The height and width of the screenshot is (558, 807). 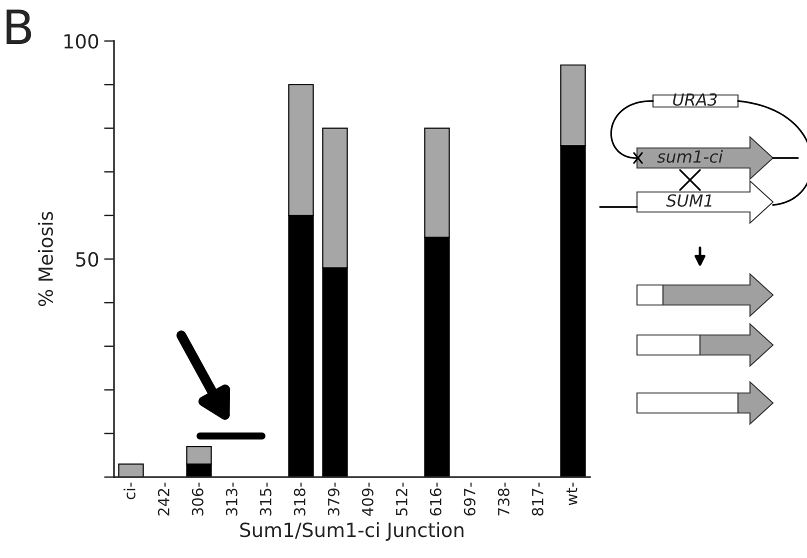 What do you see at coordinates (19, 27) in the screenshot?
I see `text: B` at bounding box center [19, 27].